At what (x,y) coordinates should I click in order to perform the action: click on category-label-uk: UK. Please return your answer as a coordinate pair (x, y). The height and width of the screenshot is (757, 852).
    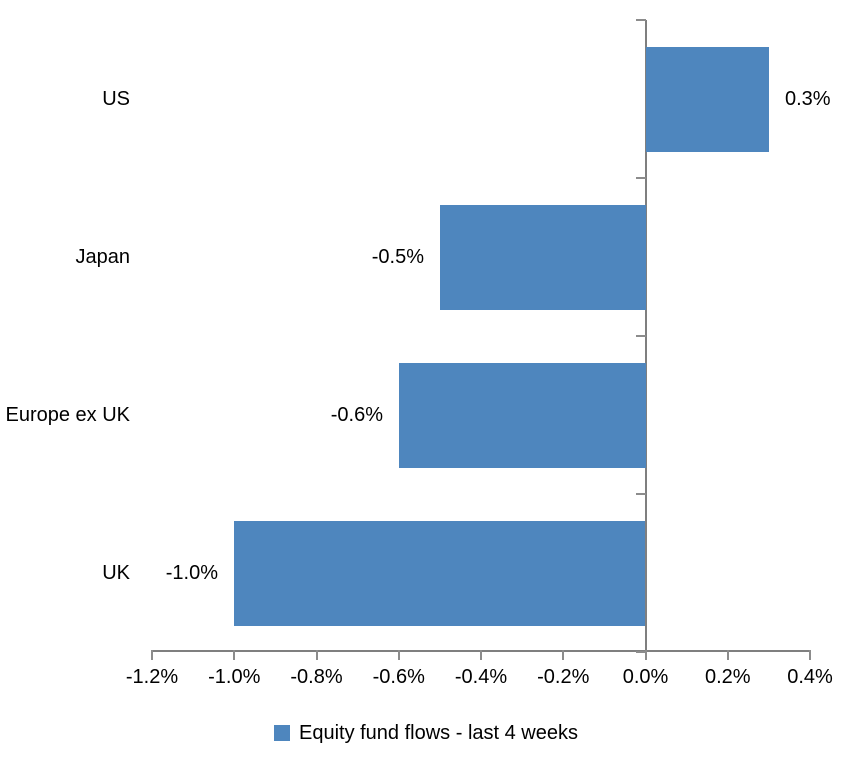
    Looking at the image, I should click on (116, 573).